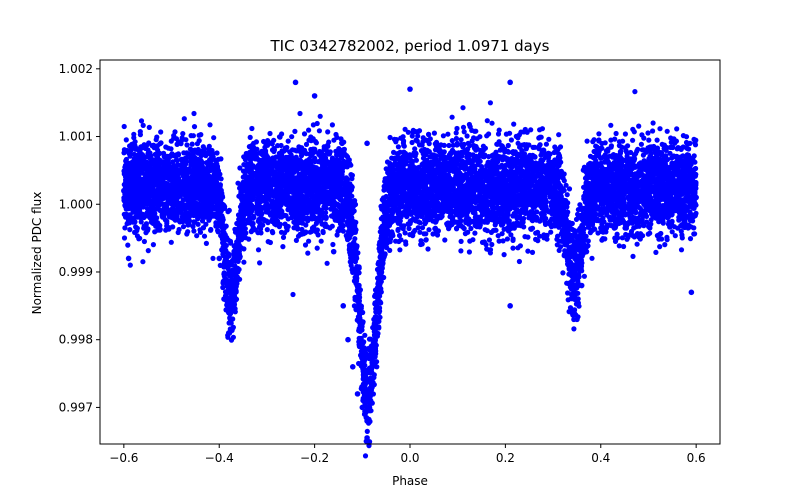 This screenshot has width=800, height=500. What do you see at coordinates (505, 458) in the screenshot?
I see `x-tick-label: 0.2` at bounding box center [505, 458].